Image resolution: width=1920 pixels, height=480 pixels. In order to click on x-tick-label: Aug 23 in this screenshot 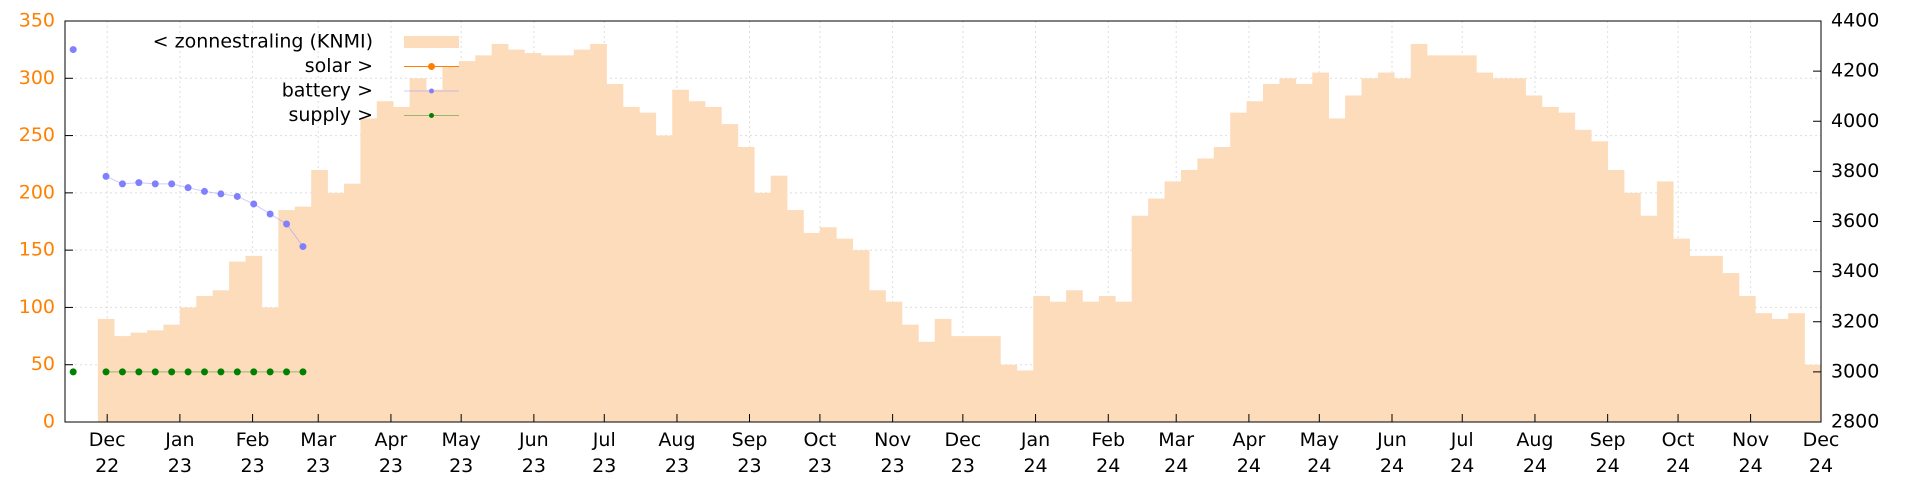, I will do `click(677, 453)`.